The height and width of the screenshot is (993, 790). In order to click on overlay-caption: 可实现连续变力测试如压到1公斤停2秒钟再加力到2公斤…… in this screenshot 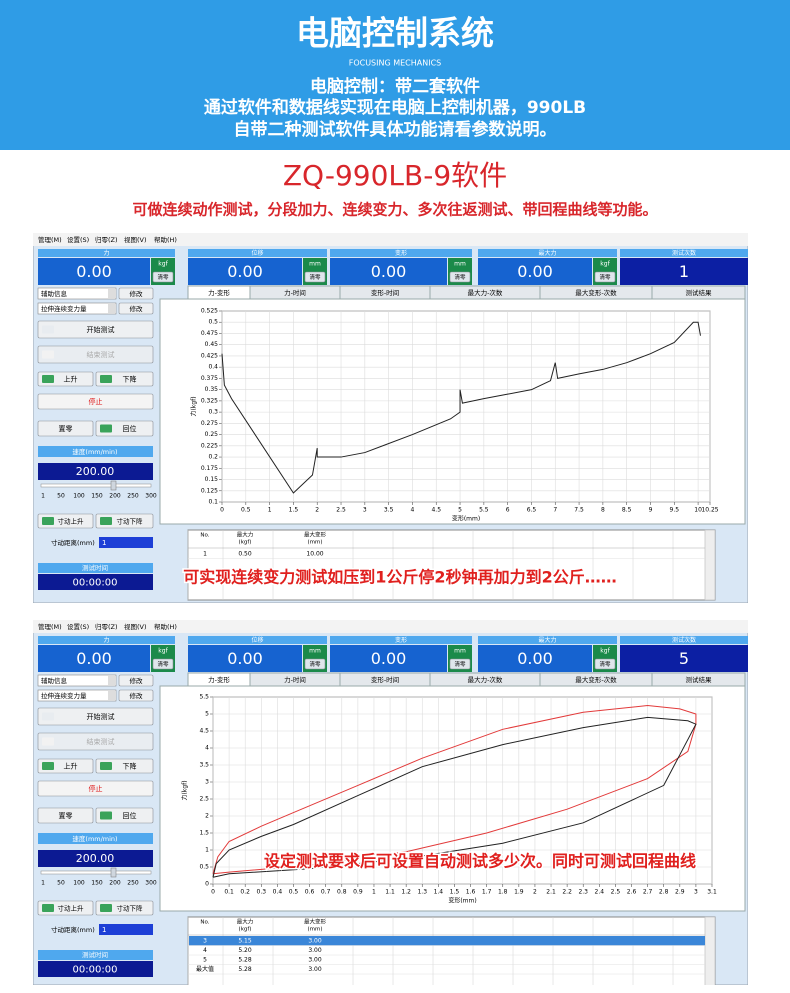, I will do `click(399, 577)`.